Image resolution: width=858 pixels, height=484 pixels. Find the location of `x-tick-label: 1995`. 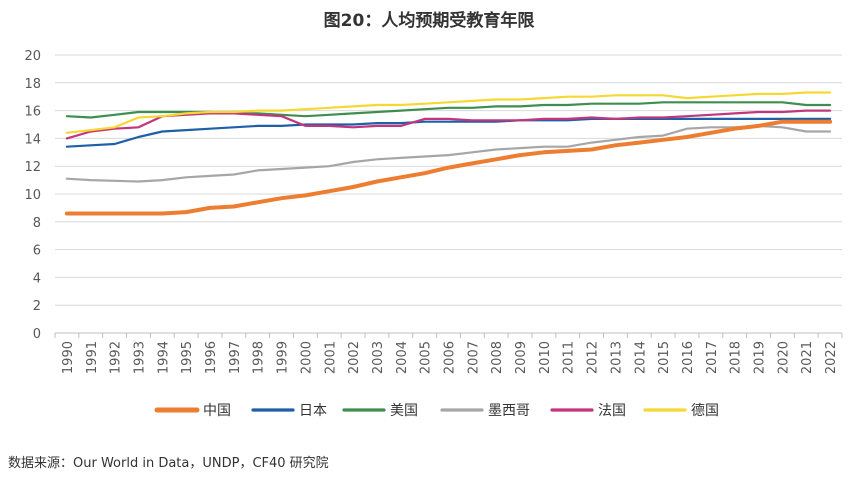

x-tick-label: 1995 is located at coordinates (187, 357).